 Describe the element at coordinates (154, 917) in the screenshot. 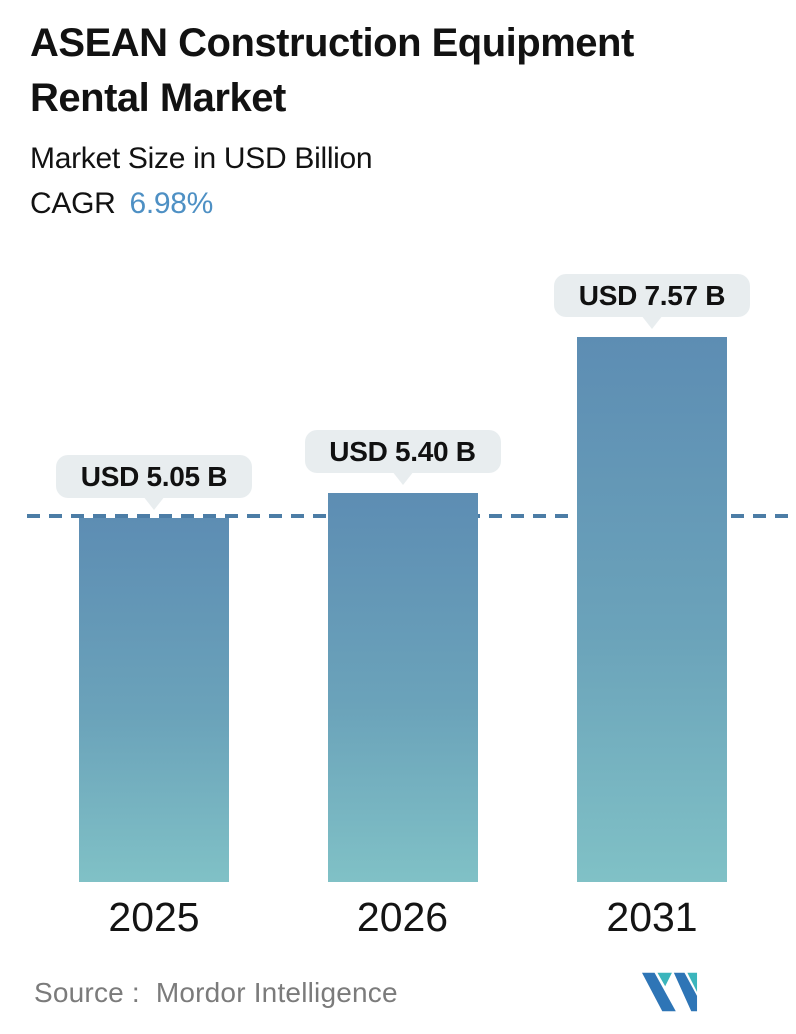

I see `x-axis-label-2025: 2025` at that location.